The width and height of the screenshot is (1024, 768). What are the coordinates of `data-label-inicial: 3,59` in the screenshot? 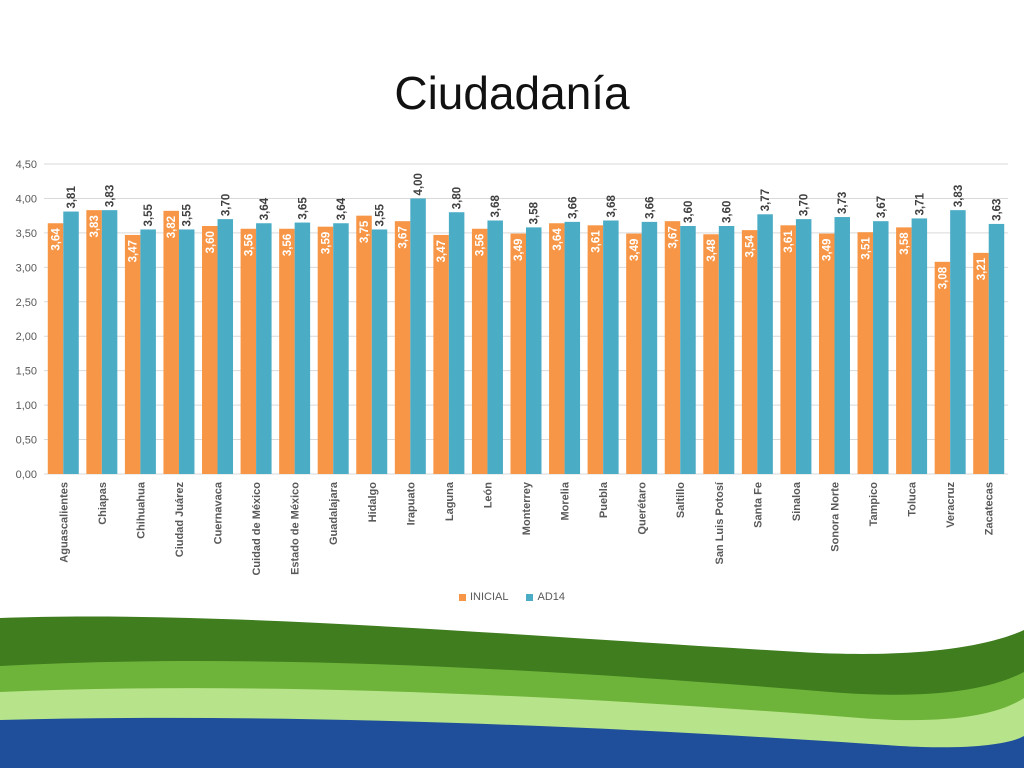 It's located at (326, 243).